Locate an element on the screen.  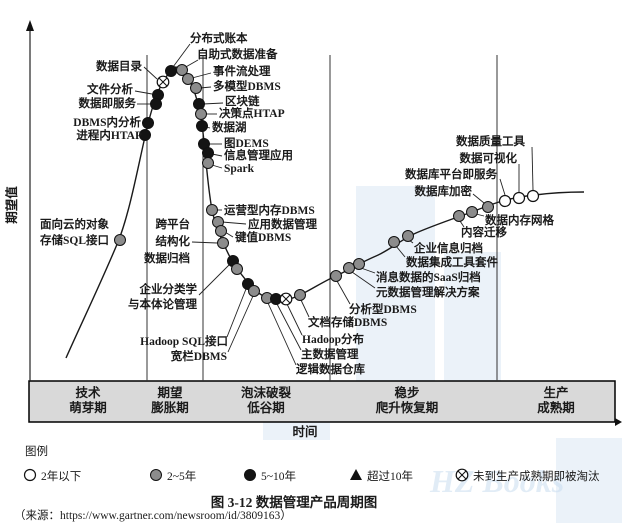
data-point-label: 宽栏DBMS is located at coordinates (198, 356).